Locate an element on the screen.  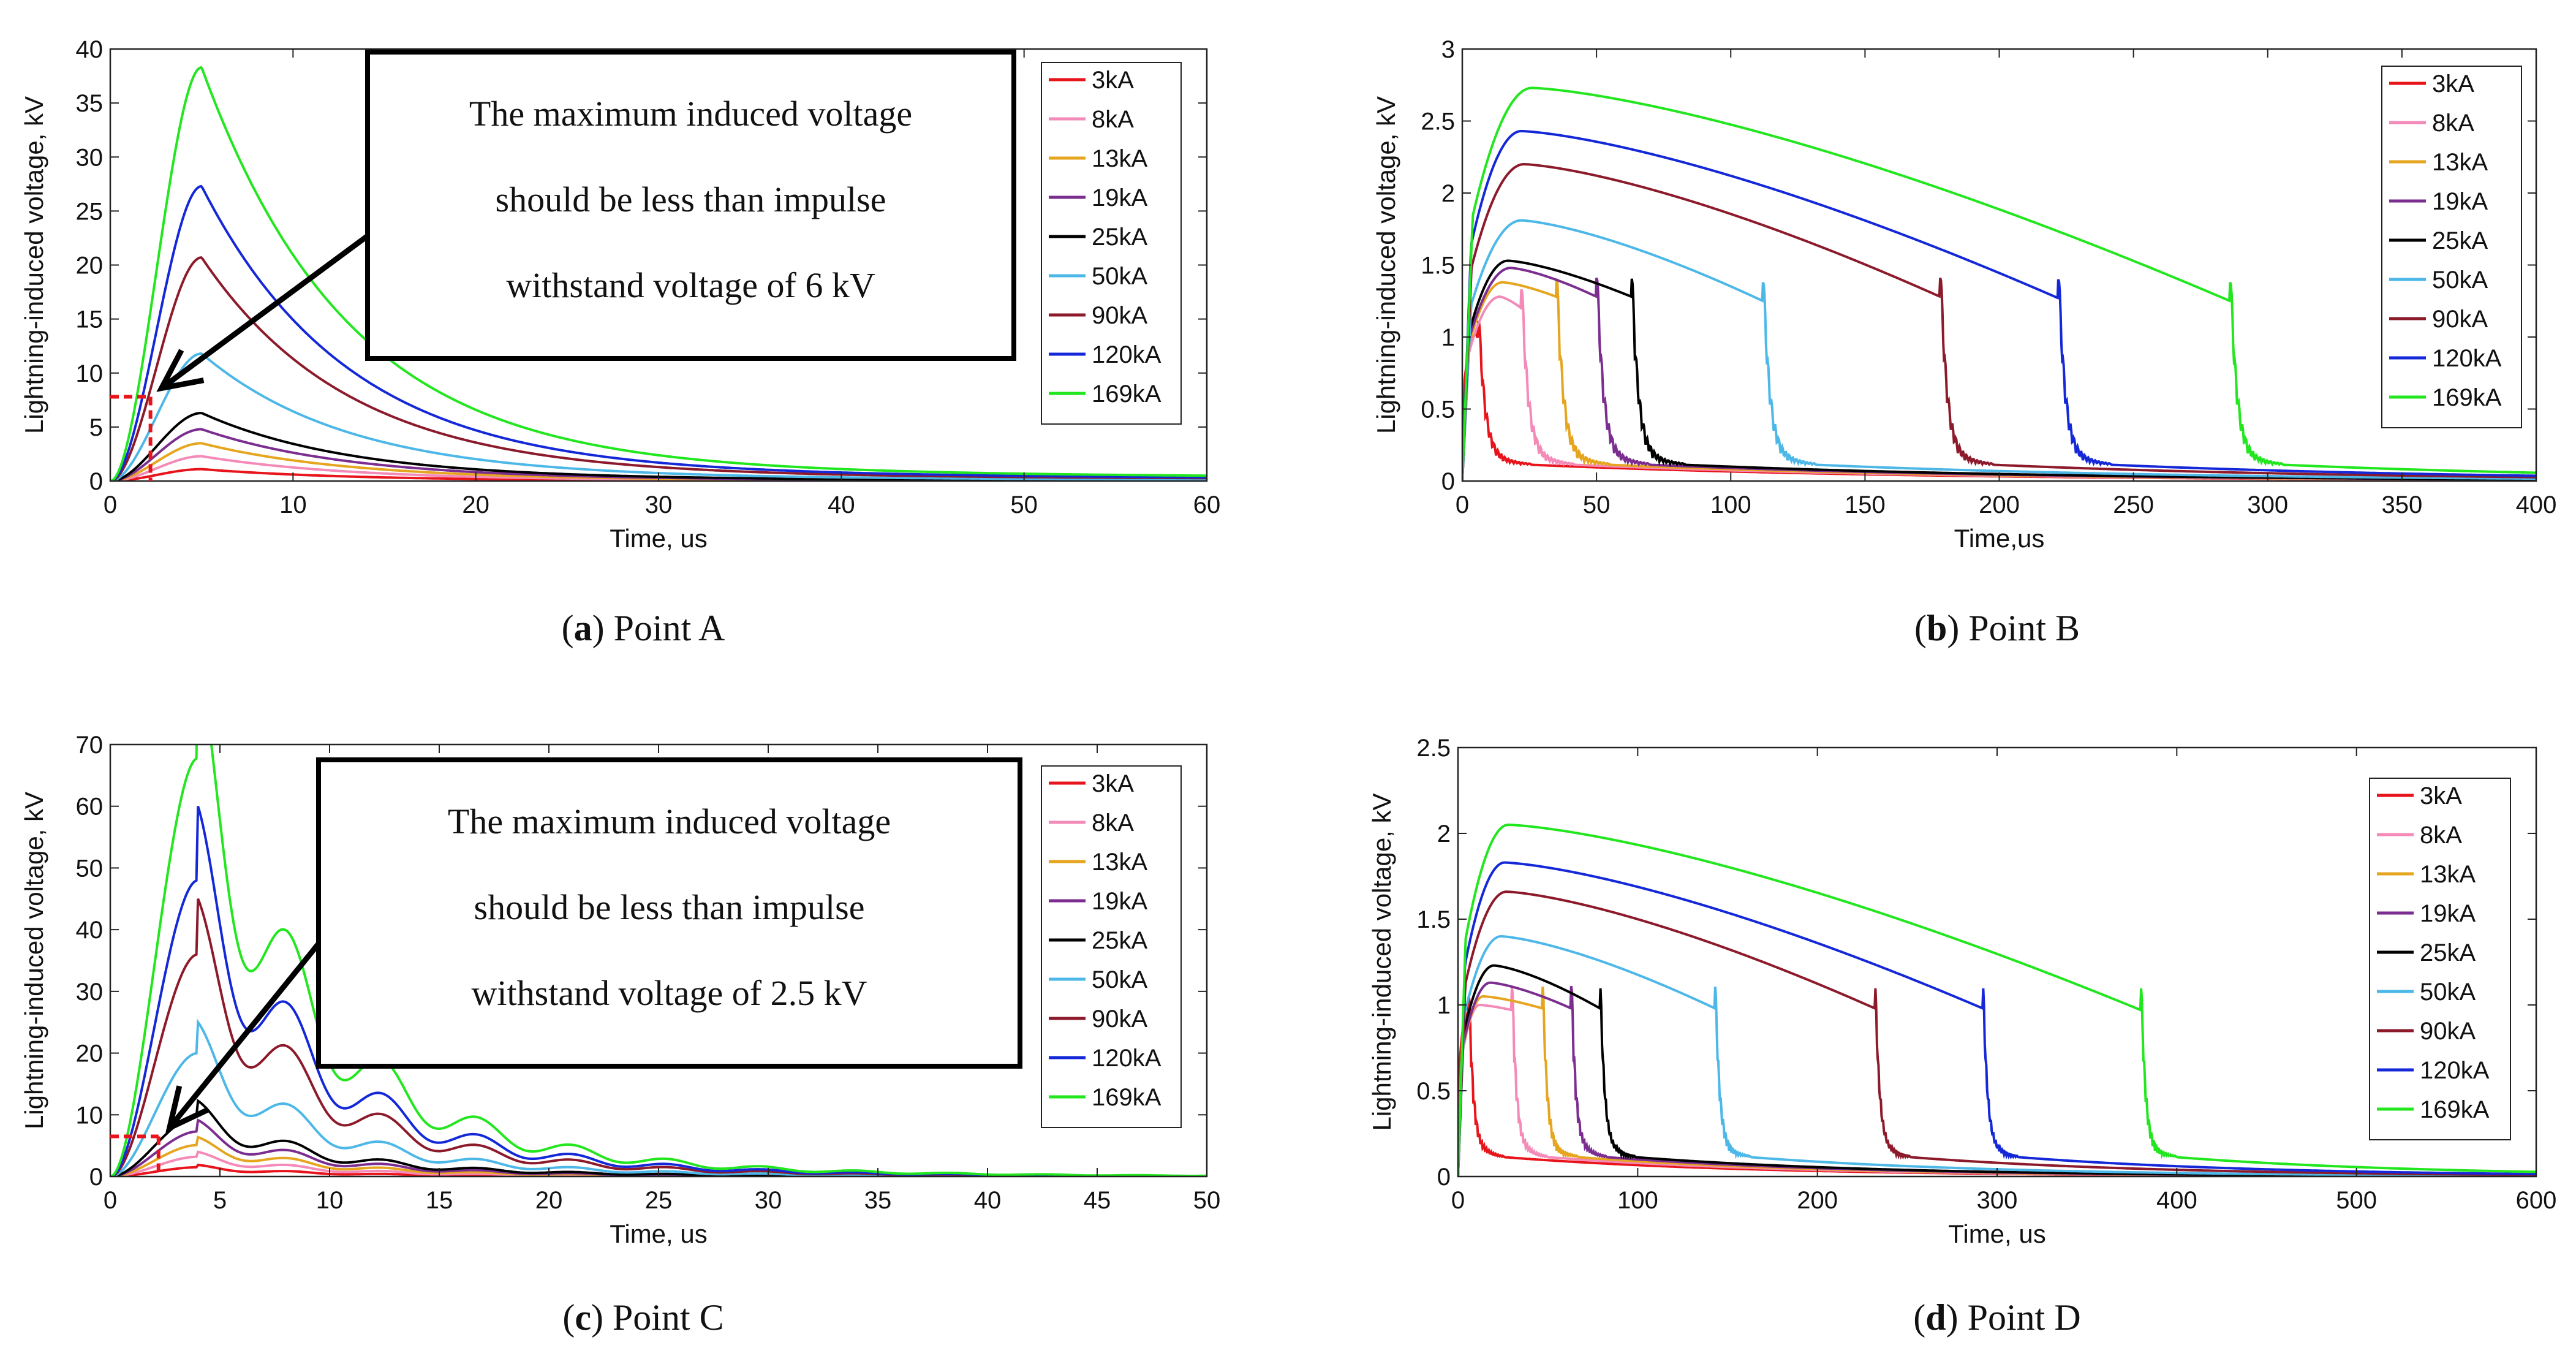
x-tick-label: 10 is located at coordinates (330, 1200).